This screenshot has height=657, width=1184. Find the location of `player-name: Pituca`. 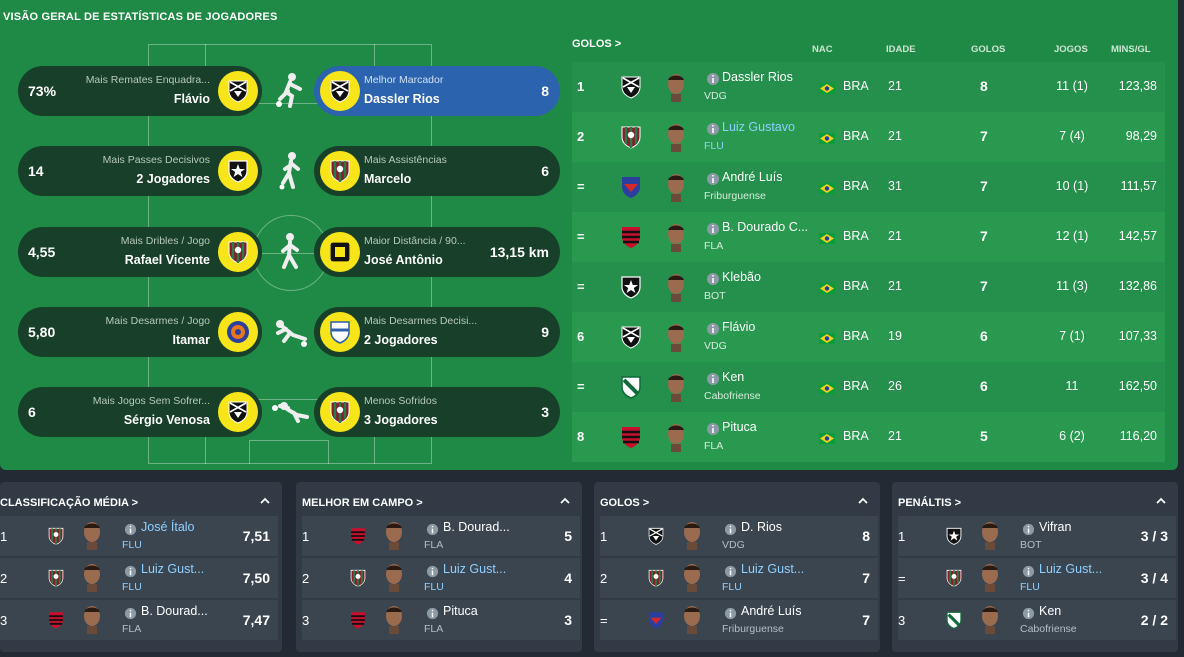

player-name: Pituca is located at coordinates (739, 427).